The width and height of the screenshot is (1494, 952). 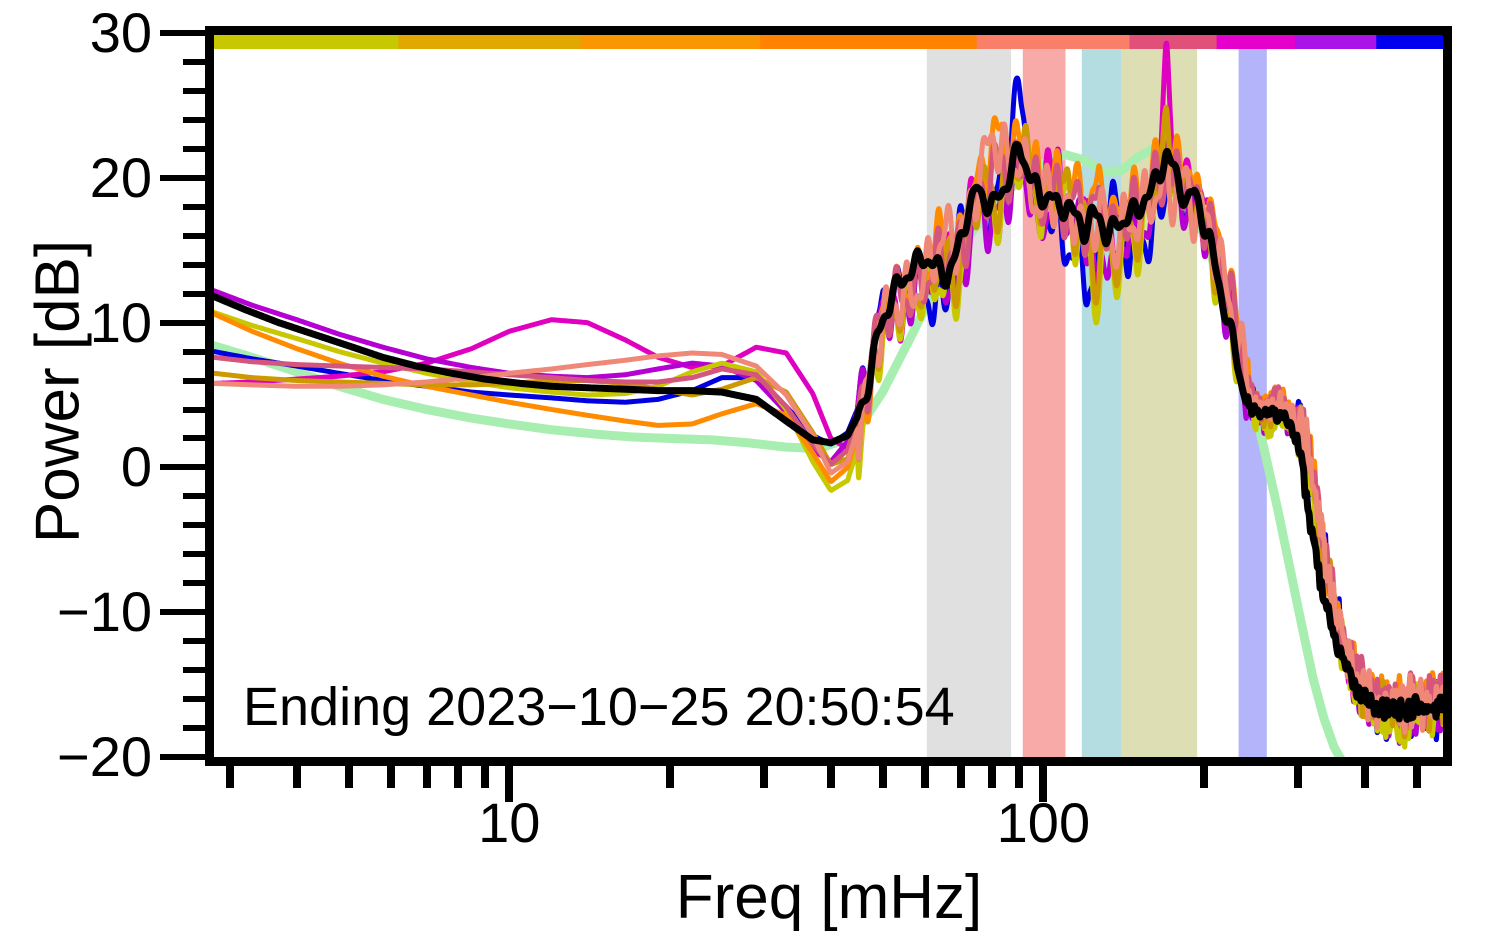 What do you see at coordinates (120, 322) in the screenshot?
I see `y-tick-label: 10` at bounding box center [120, 322].